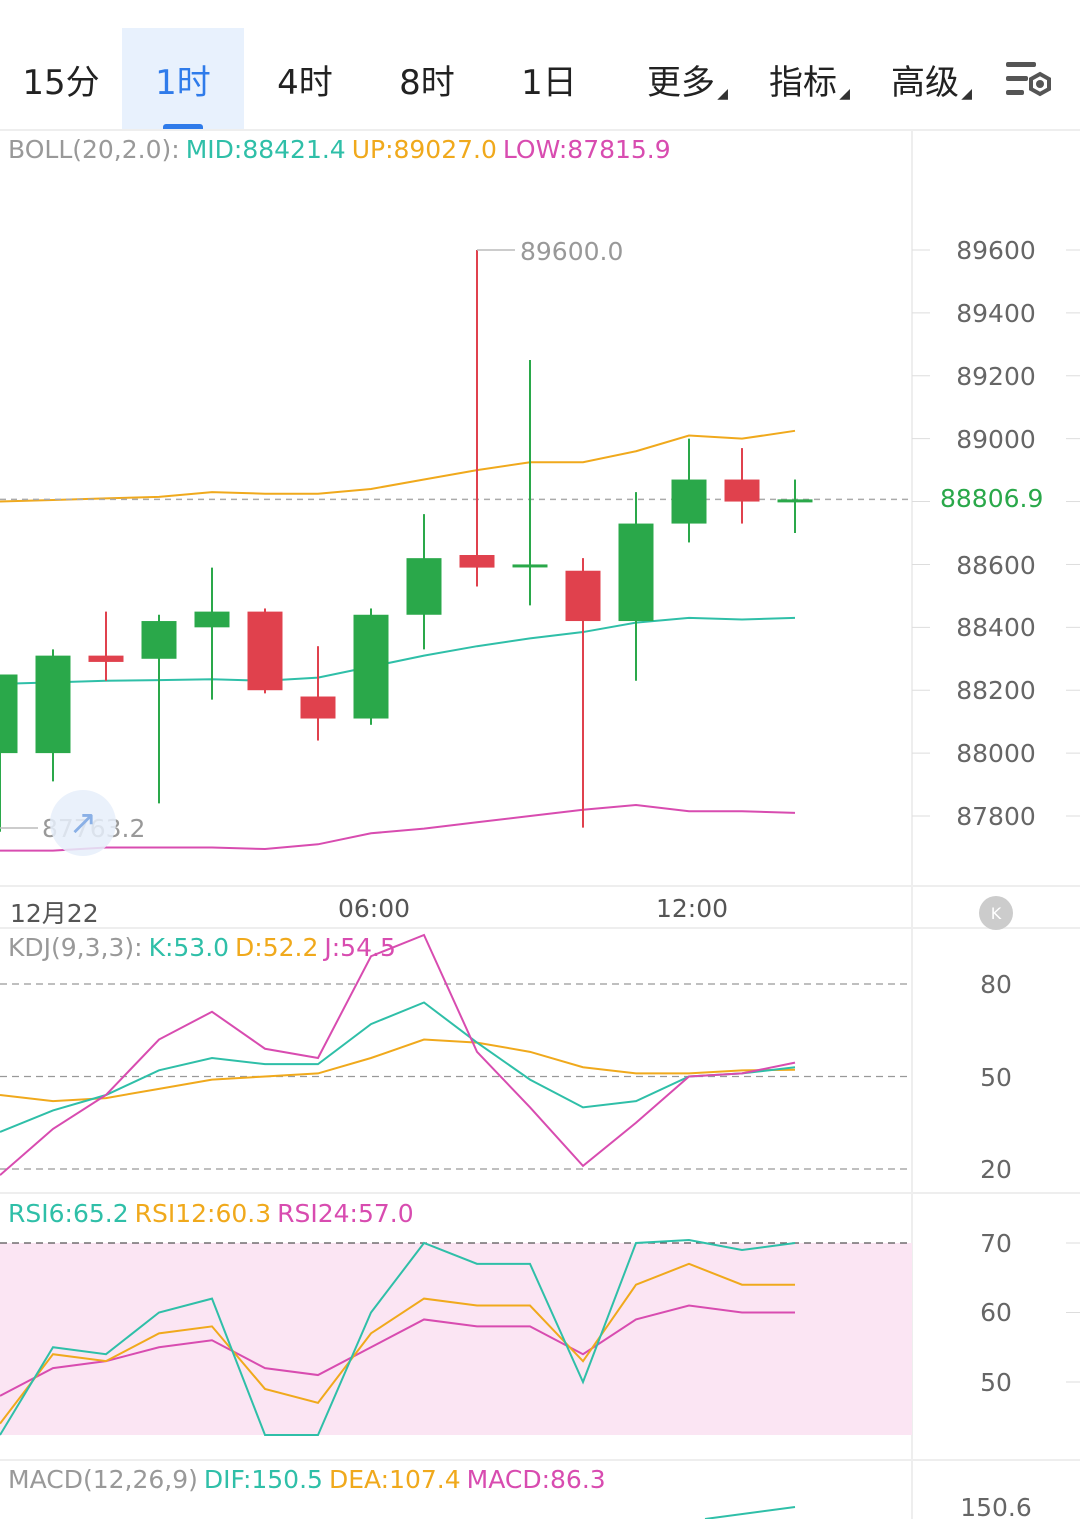 Image resolution: width=1080 pixels, height=1522 pixels. Describe the element at coordinates (996, 313) in the screenshot. I see `y-tick-label: 89400` at that location.